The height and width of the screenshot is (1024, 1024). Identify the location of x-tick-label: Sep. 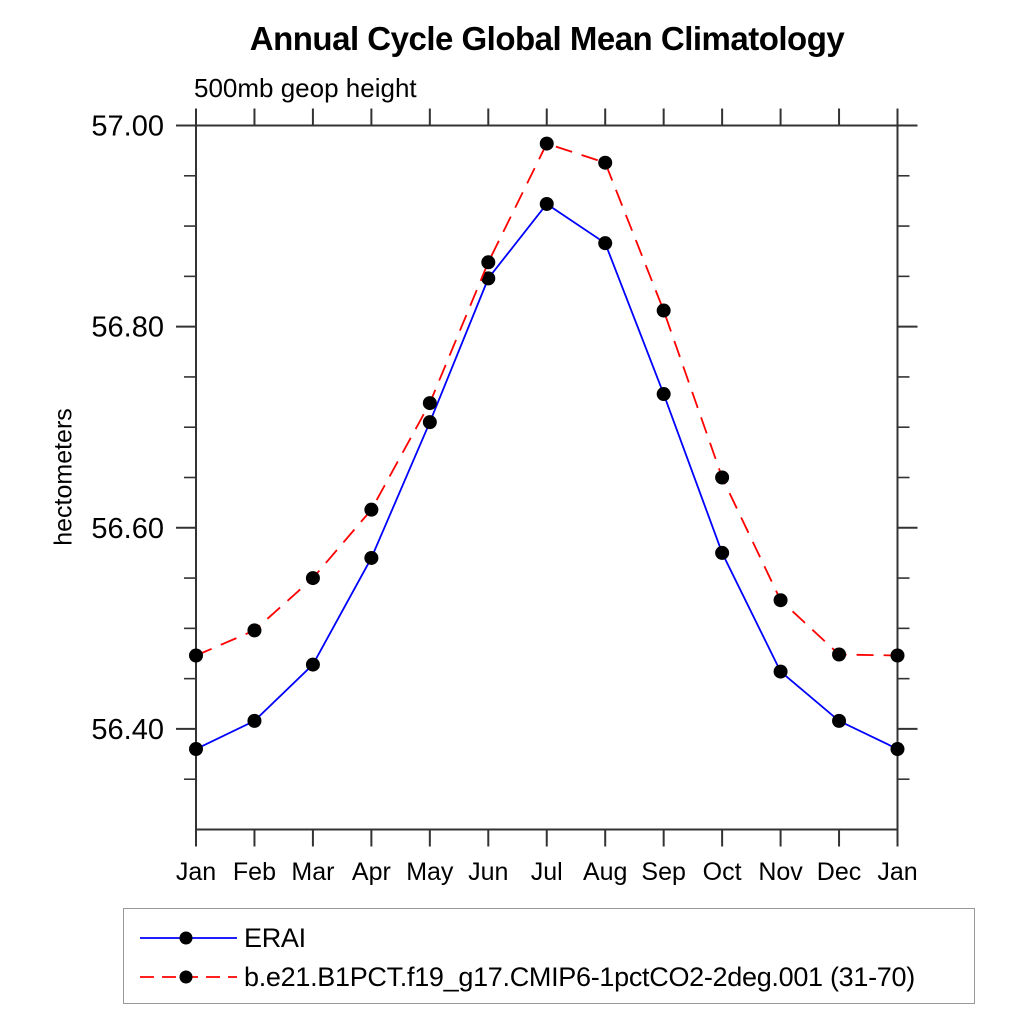
(663, 872).